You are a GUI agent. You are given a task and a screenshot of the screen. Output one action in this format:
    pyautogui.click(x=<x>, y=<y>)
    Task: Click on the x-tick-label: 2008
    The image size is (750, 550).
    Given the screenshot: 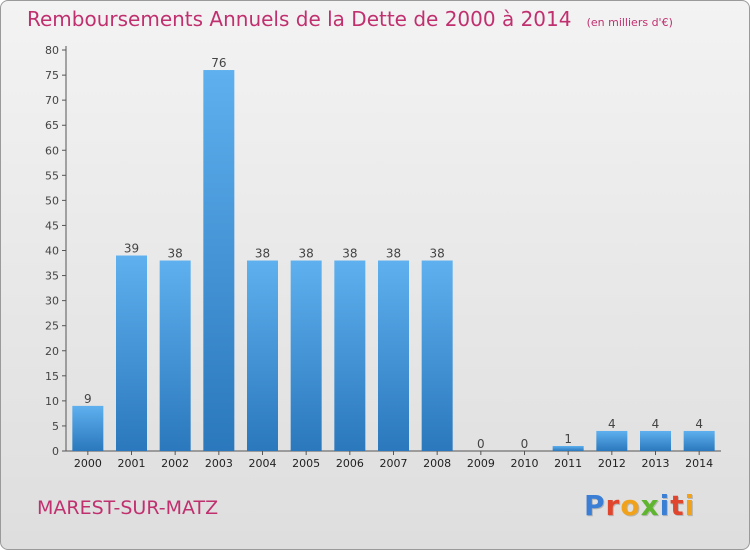 What is the action you would take?
    pyautogui.click(x=437, y=463)
    